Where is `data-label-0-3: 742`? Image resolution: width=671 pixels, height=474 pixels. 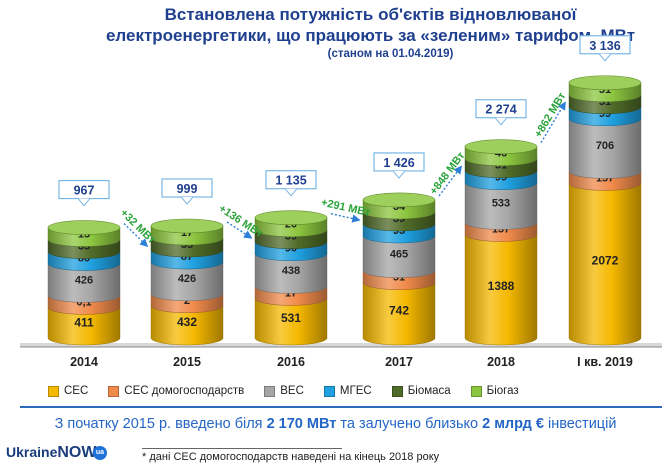 data-label-0-3: 742 is located at coordinates (399, 310).